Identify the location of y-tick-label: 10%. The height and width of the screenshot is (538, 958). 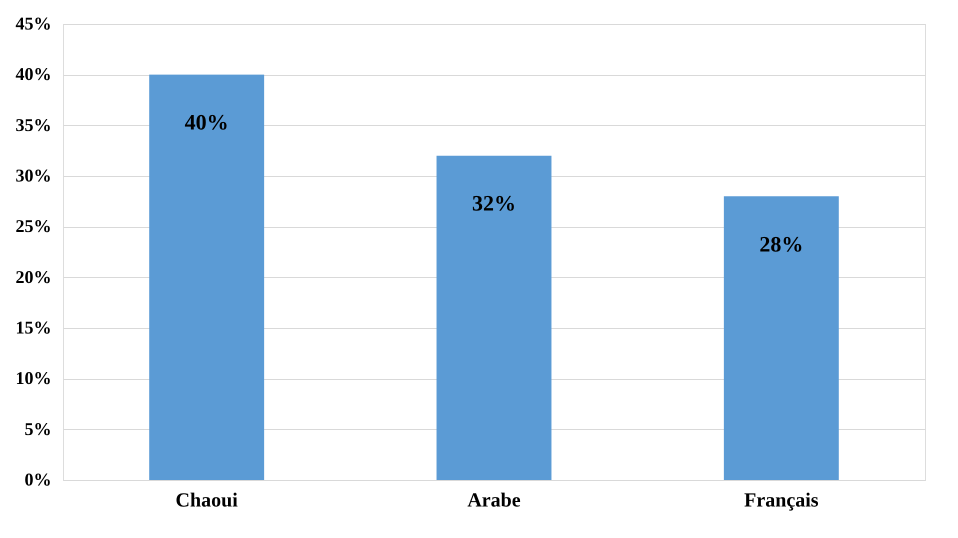
(34, 378).